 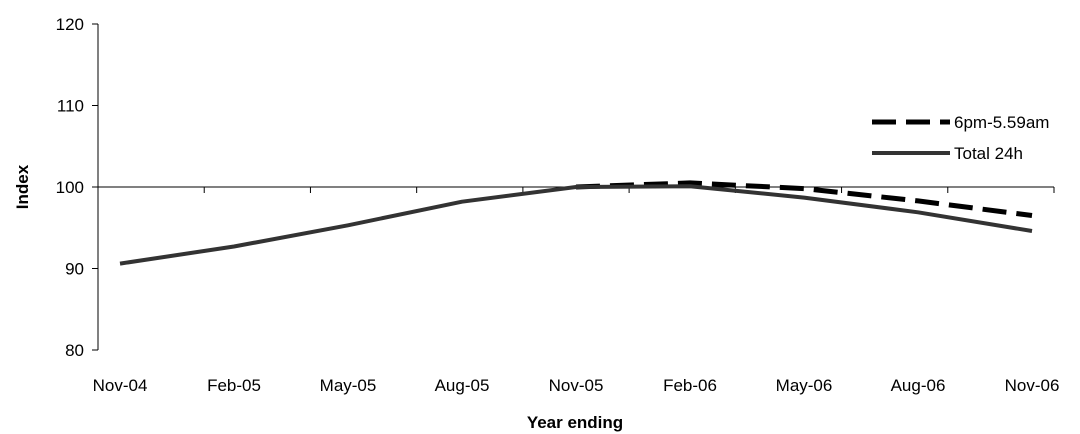 What do you see at coordinates (74, 350) in the screenshot?
I see `y-tick-label: 80` at bounding box center [74, 350].